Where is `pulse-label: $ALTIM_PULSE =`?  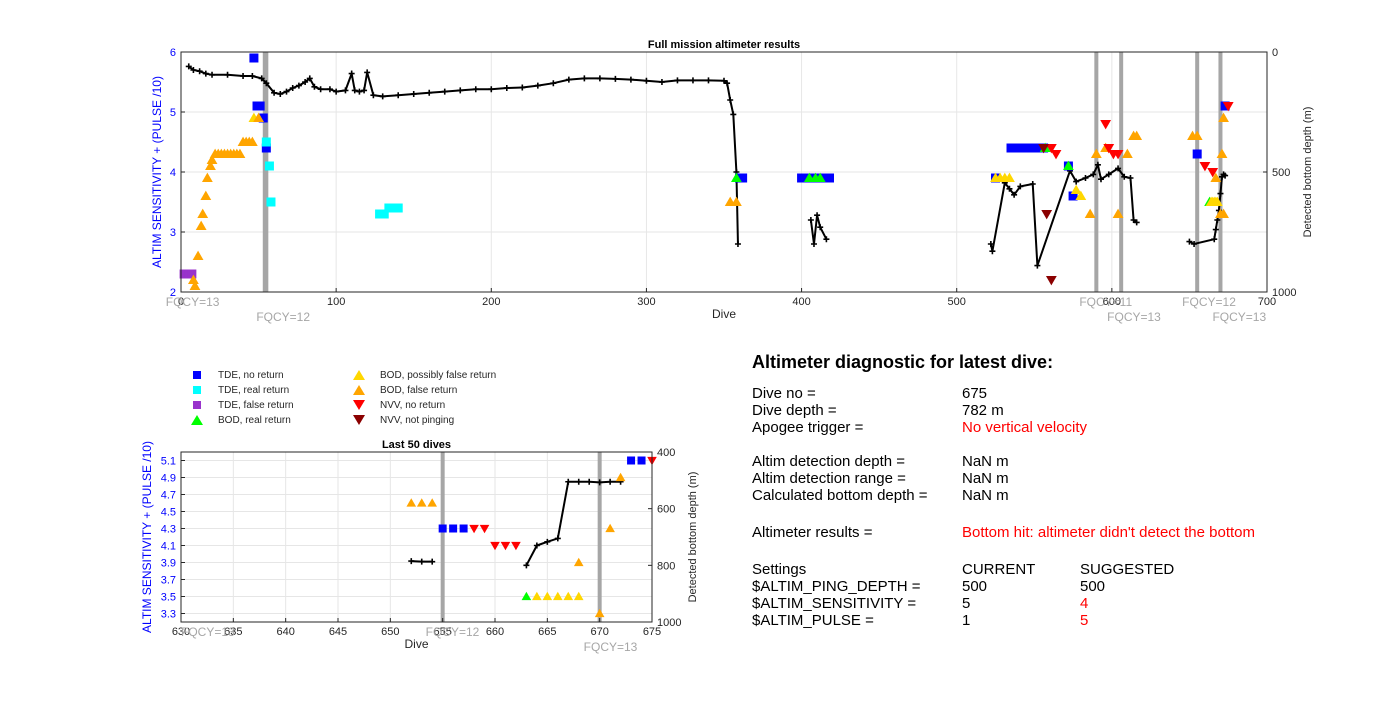 pulse-label: $ALTIM_PULSE = is located at coordinates (813, 620).